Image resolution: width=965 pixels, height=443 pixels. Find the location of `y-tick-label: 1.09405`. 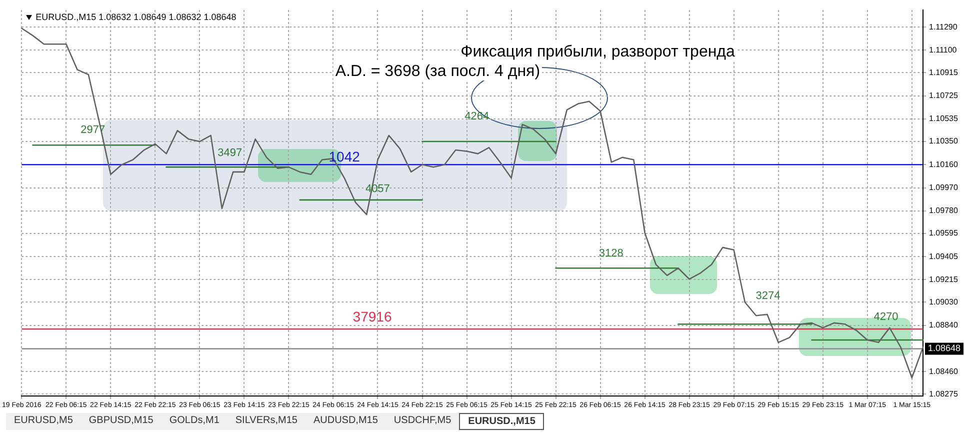

y-tick-label: 1.09405 is located at coordinates (943, 256).